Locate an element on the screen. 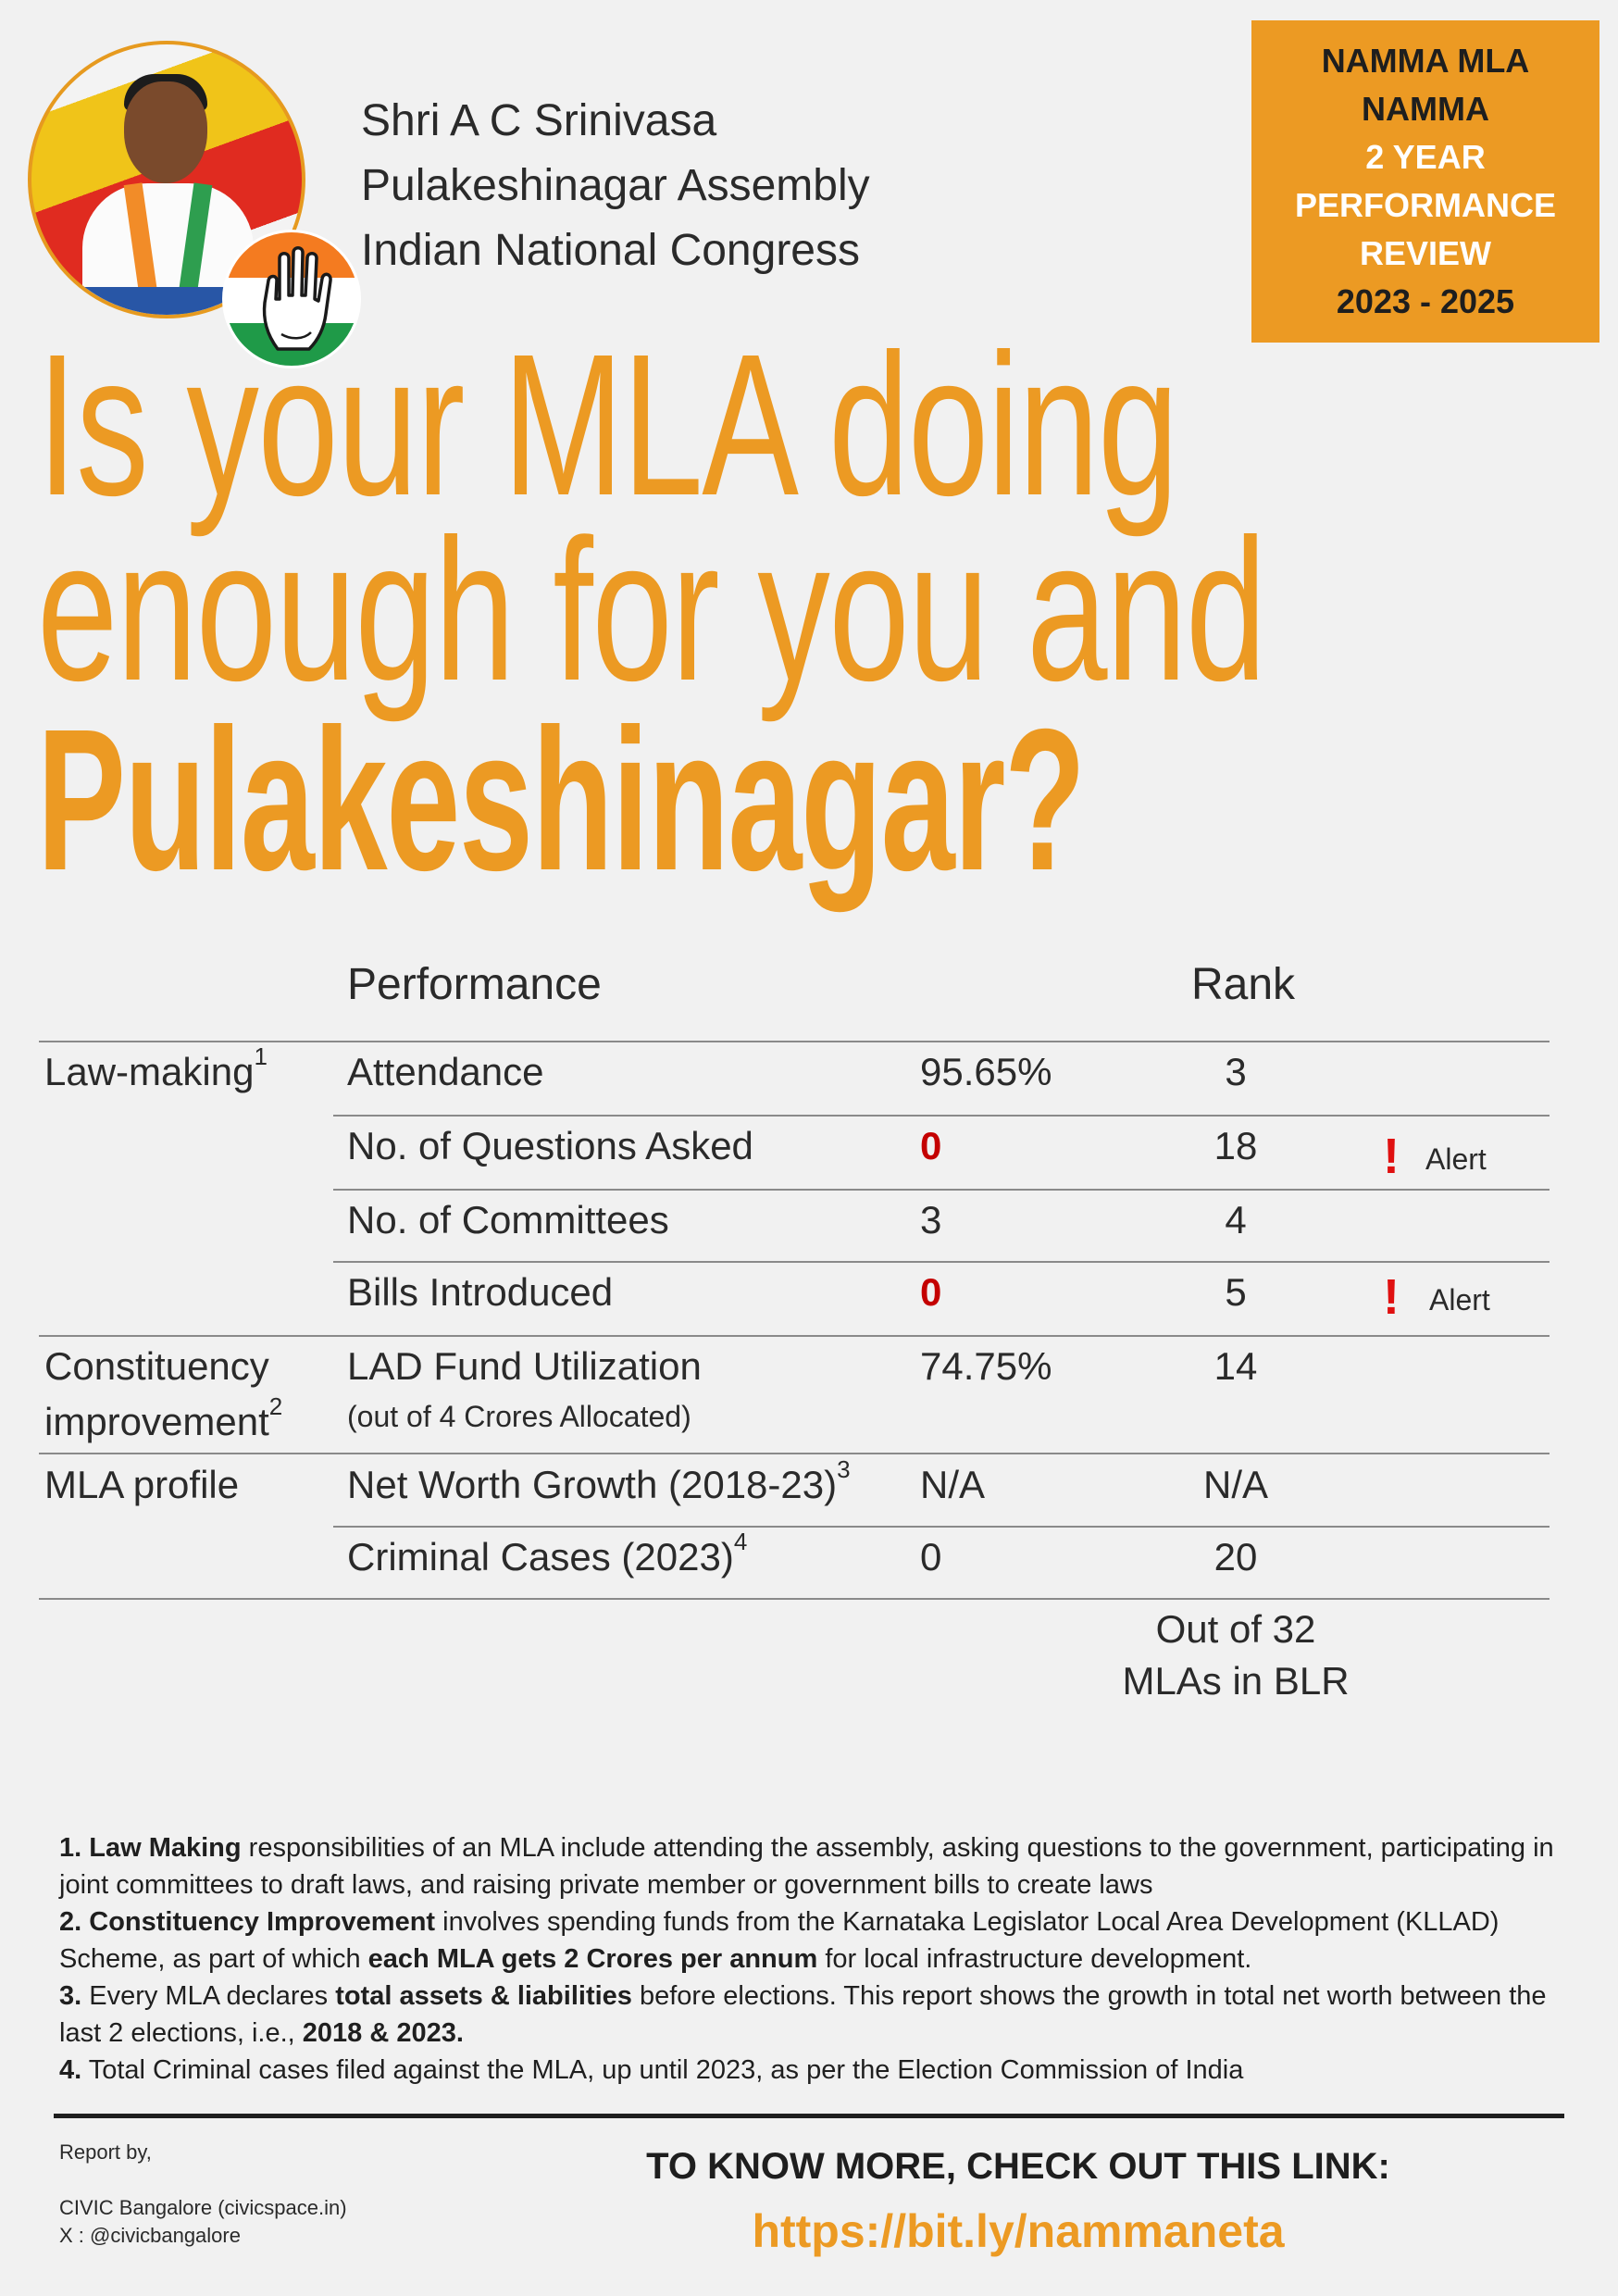 This screenshot has width=1618, height=2296. rank-bills: 5 is located at coordinates (1236, 1292).